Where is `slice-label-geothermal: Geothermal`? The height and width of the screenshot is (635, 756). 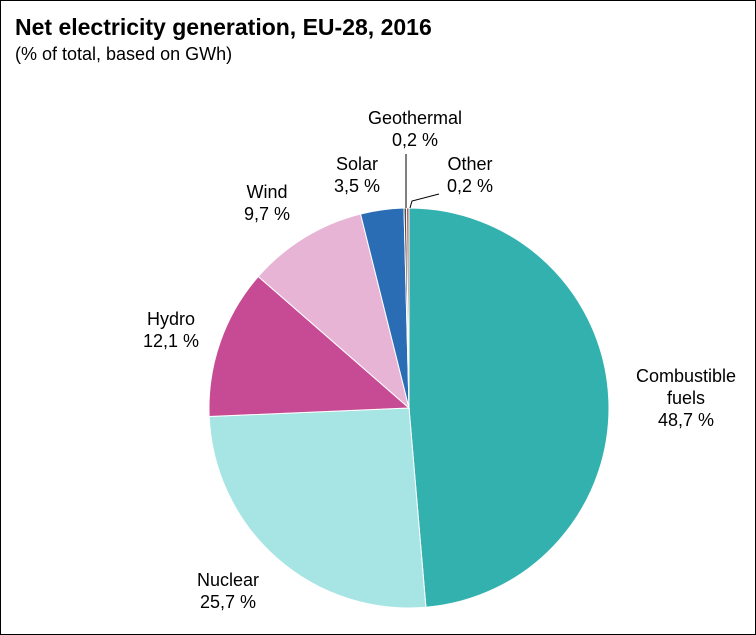
slice-label-geothermal: Geothermal is located at coordinates (415, 118).